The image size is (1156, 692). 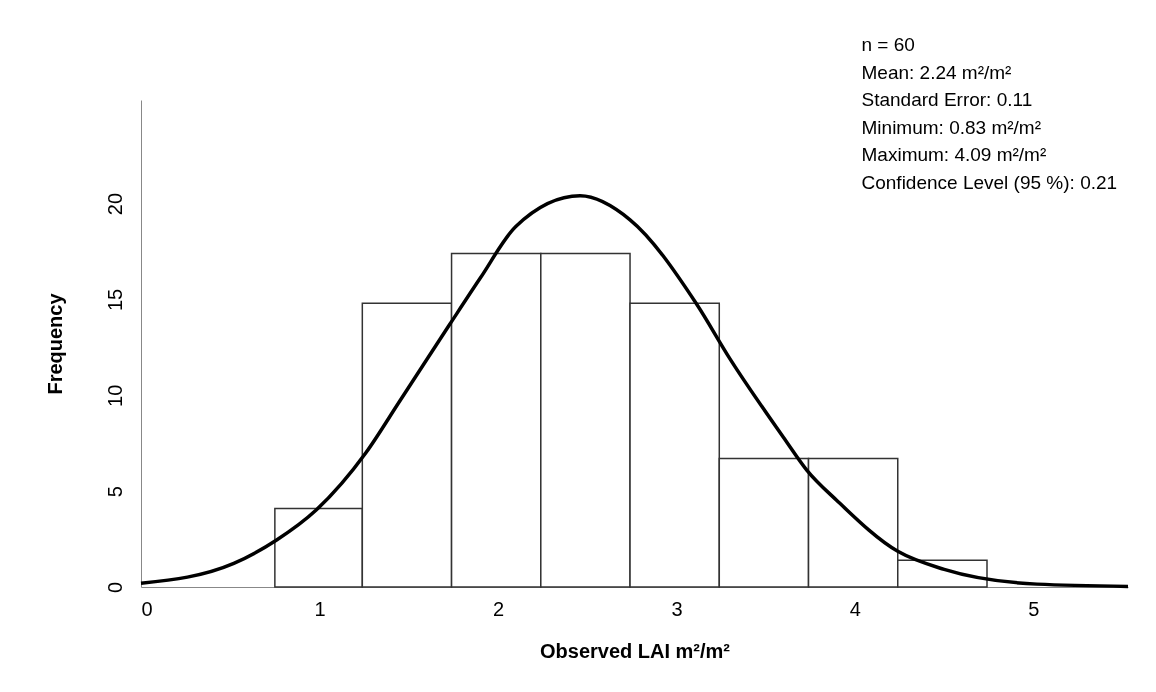 What do you see at coordinates (936, 72) in the screenshot?
I see `text: Mean: 2.24 m²/m²` at bounding box center [936, 72].